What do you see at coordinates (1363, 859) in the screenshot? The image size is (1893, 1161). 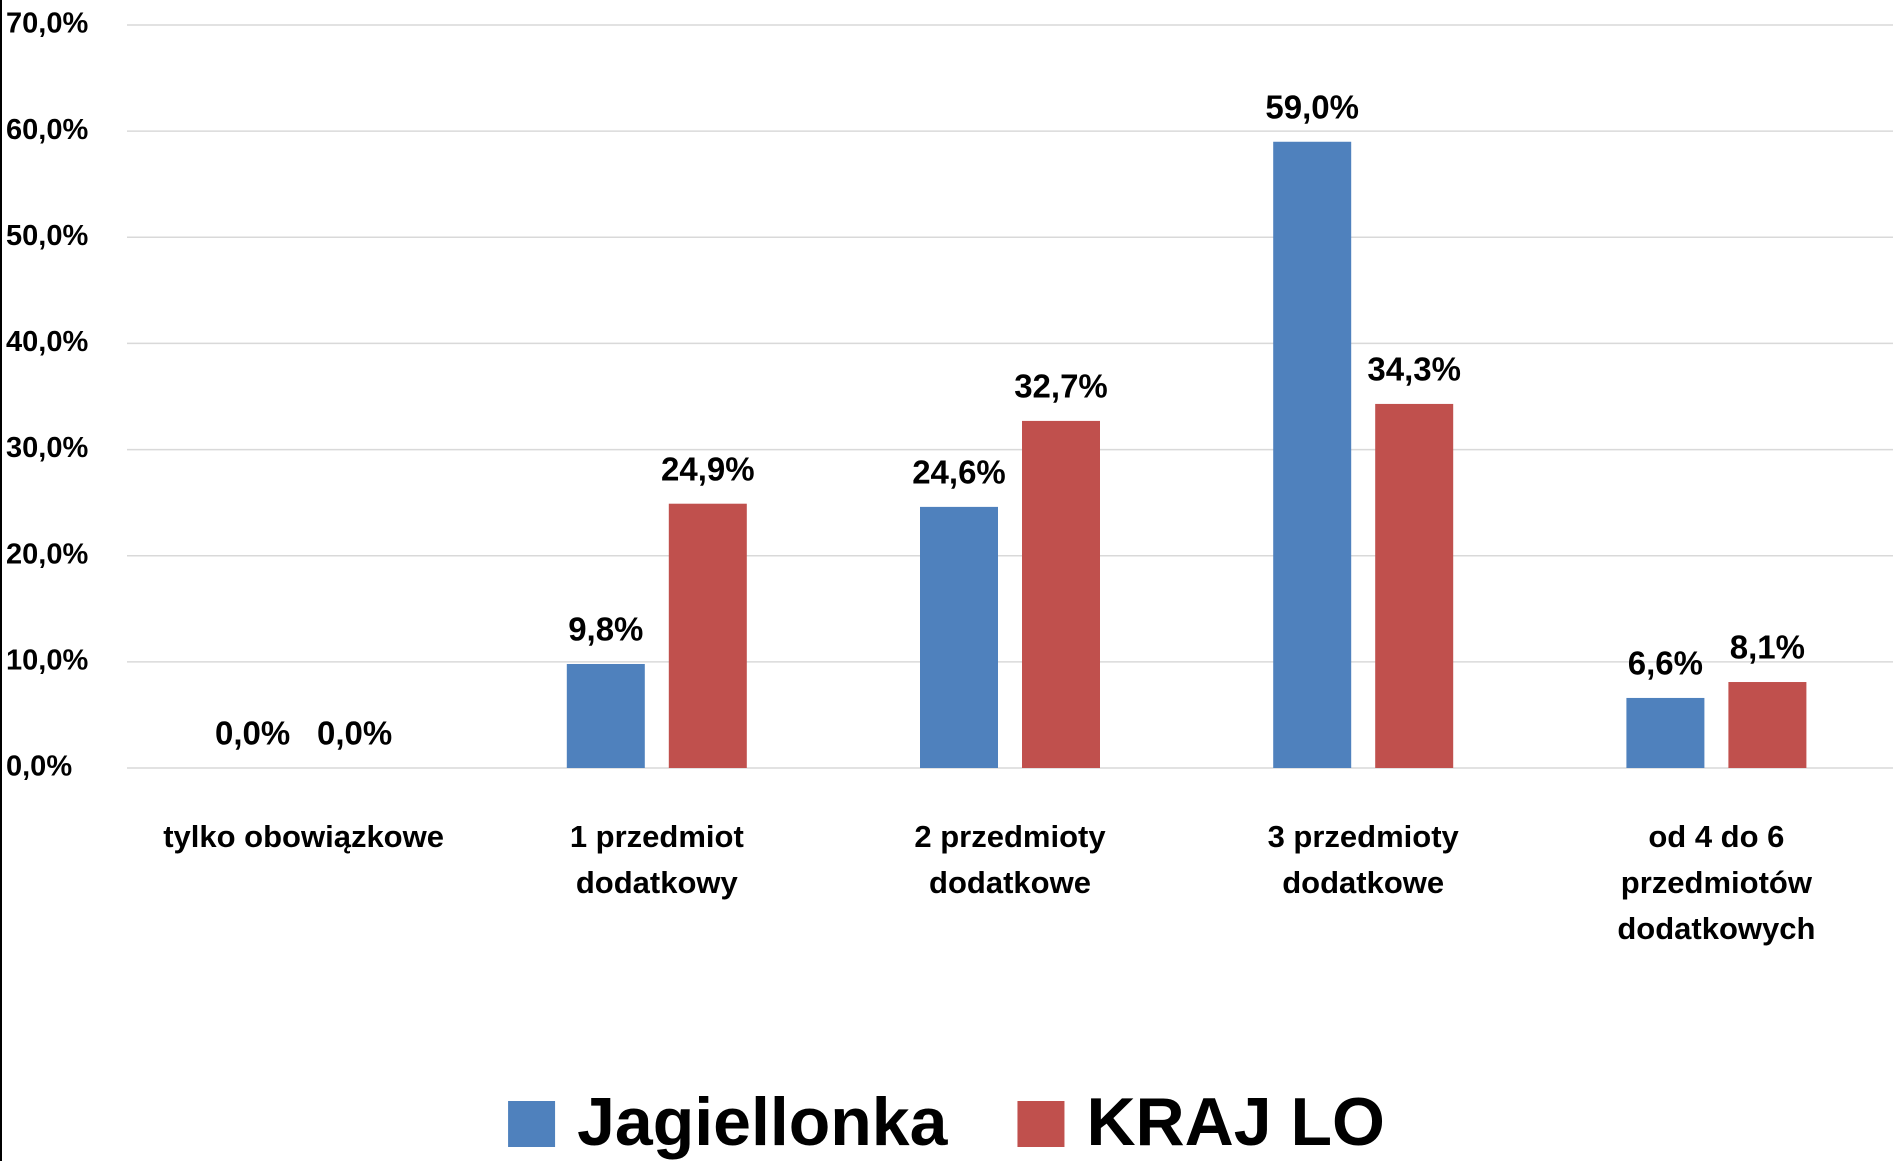 I see `x-tick-label: 3 przedmioty dodatkowe` at bounding box center [1363, 859].